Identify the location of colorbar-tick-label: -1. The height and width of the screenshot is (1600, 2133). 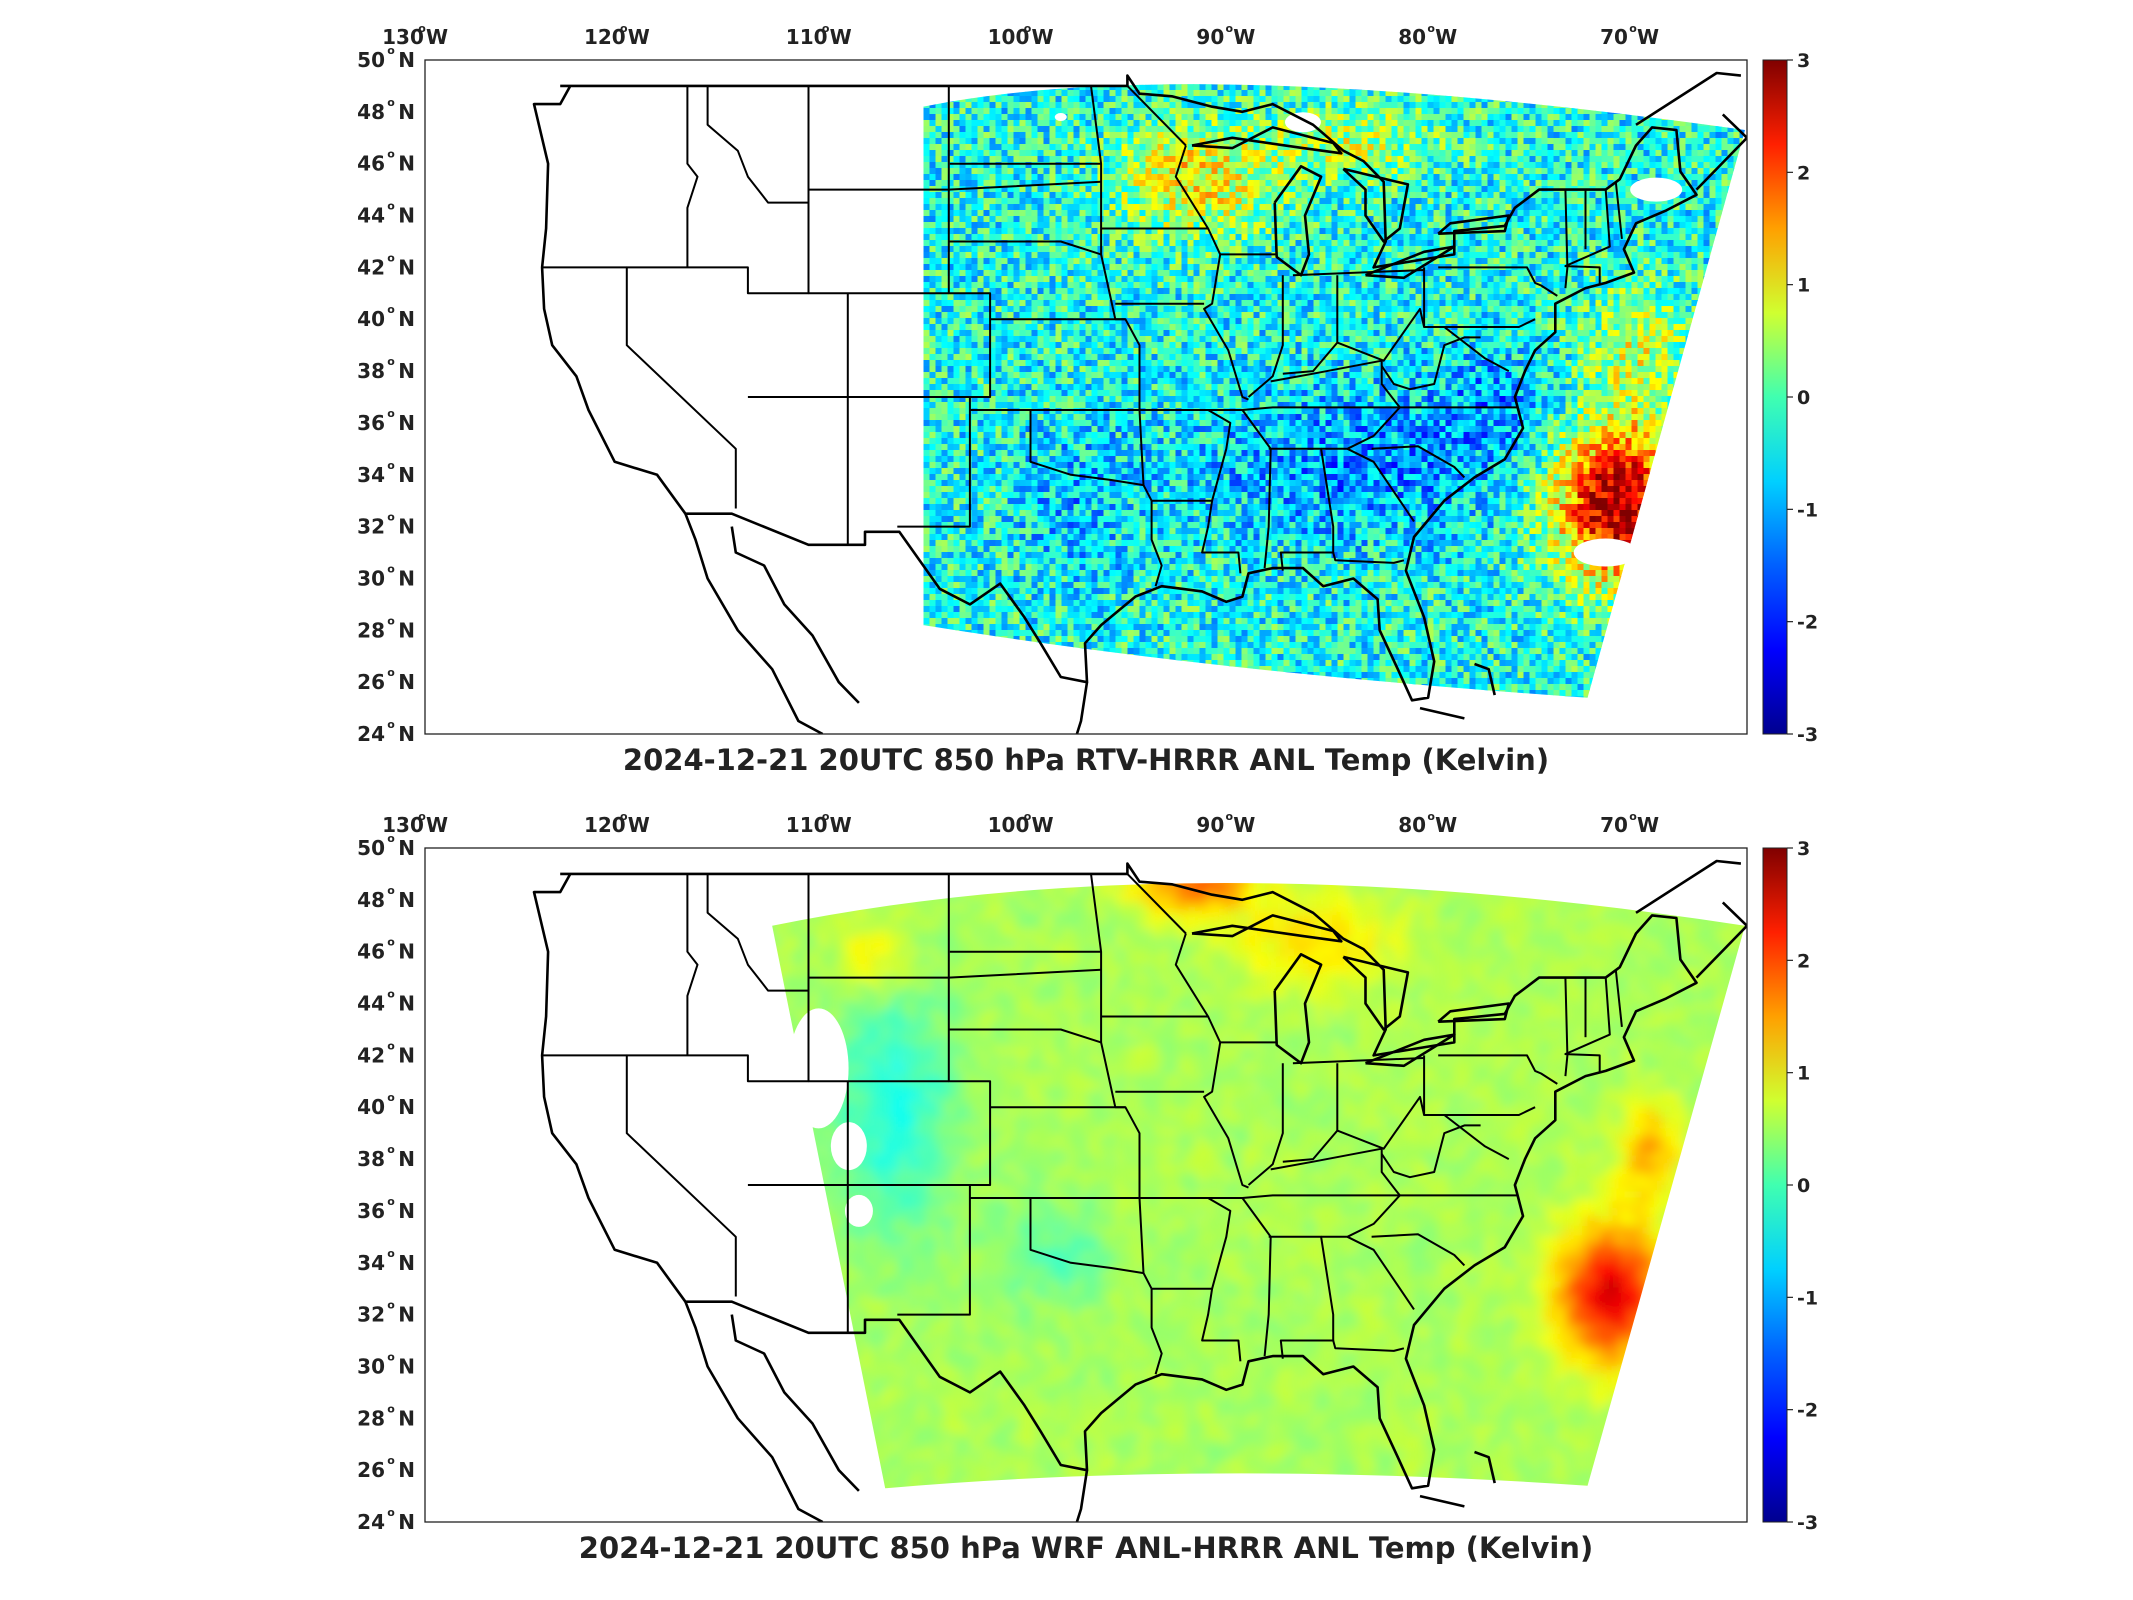
(1807, 1298).